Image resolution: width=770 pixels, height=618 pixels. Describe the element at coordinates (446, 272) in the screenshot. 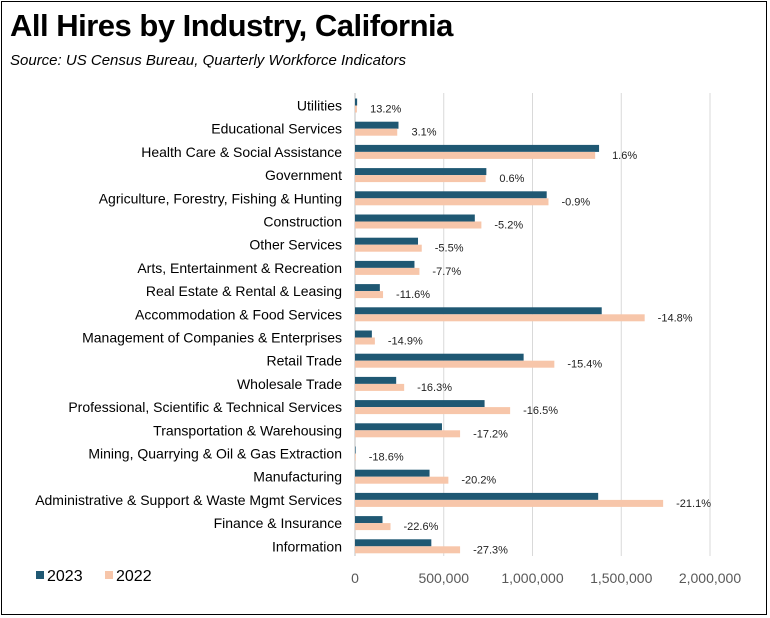

I see `data-label: -7.7%` at that location.